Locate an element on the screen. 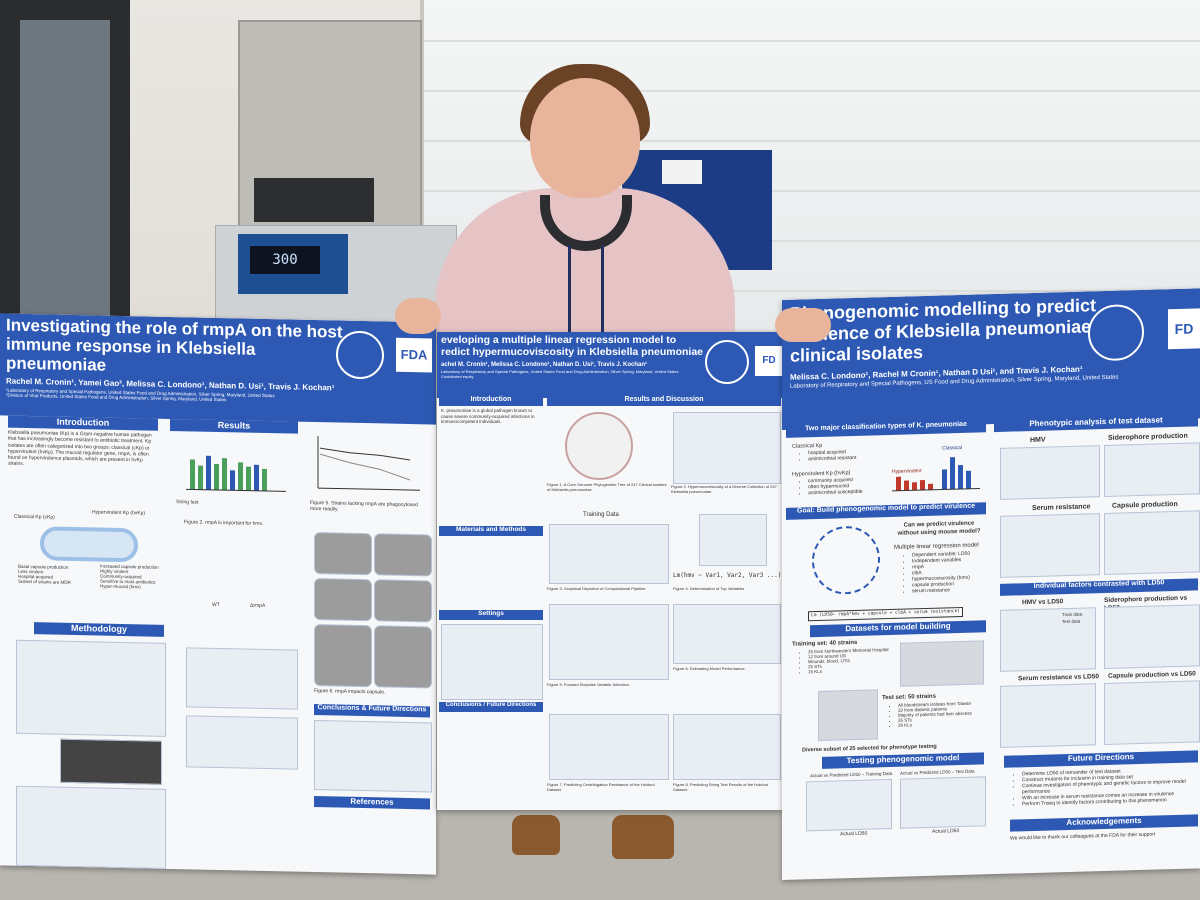  gel-image is located at coordinates (111, 761).